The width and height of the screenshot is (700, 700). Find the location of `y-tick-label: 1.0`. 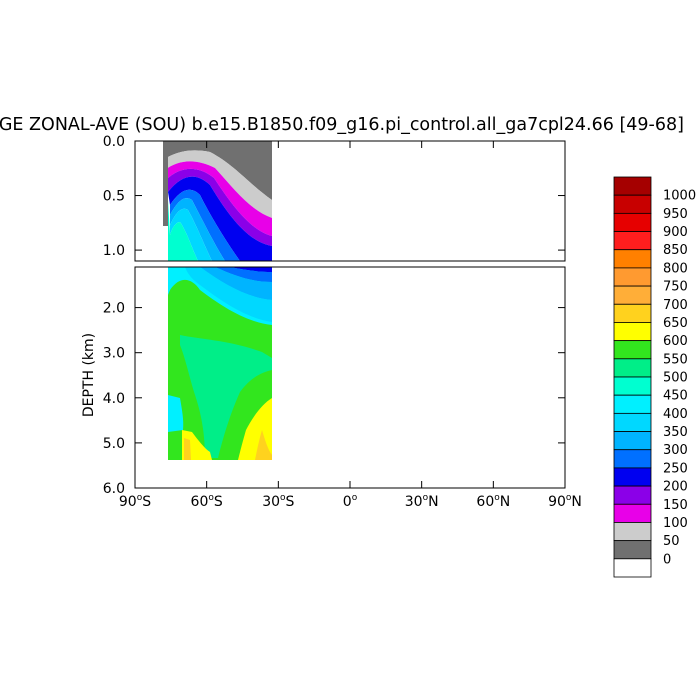

y-tick-label: 1.0 is located at coordinates (114, 251).